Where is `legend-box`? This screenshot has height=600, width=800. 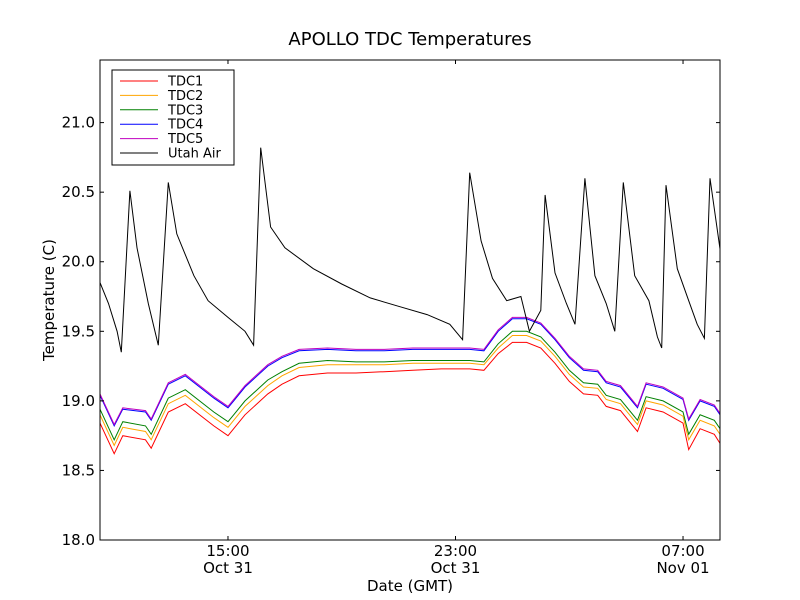 legend-box is located at coordinates (173, 117).